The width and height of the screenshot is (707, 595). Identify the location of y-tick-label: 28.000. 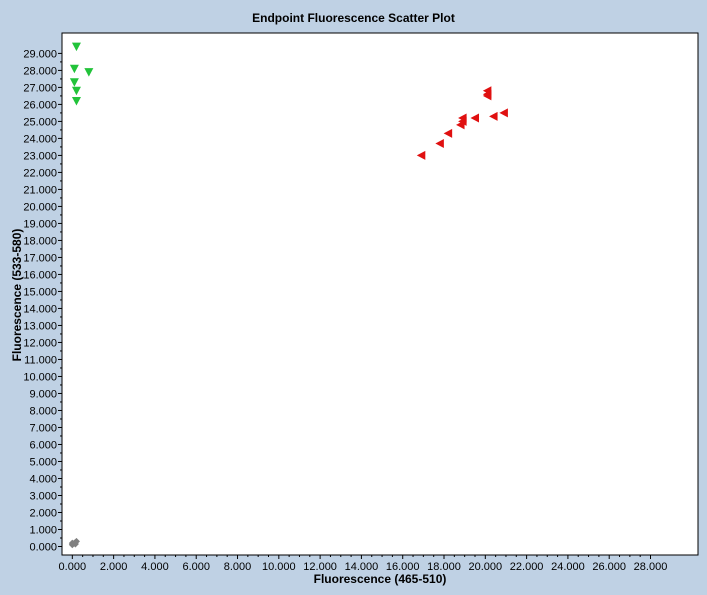
(40, 71).